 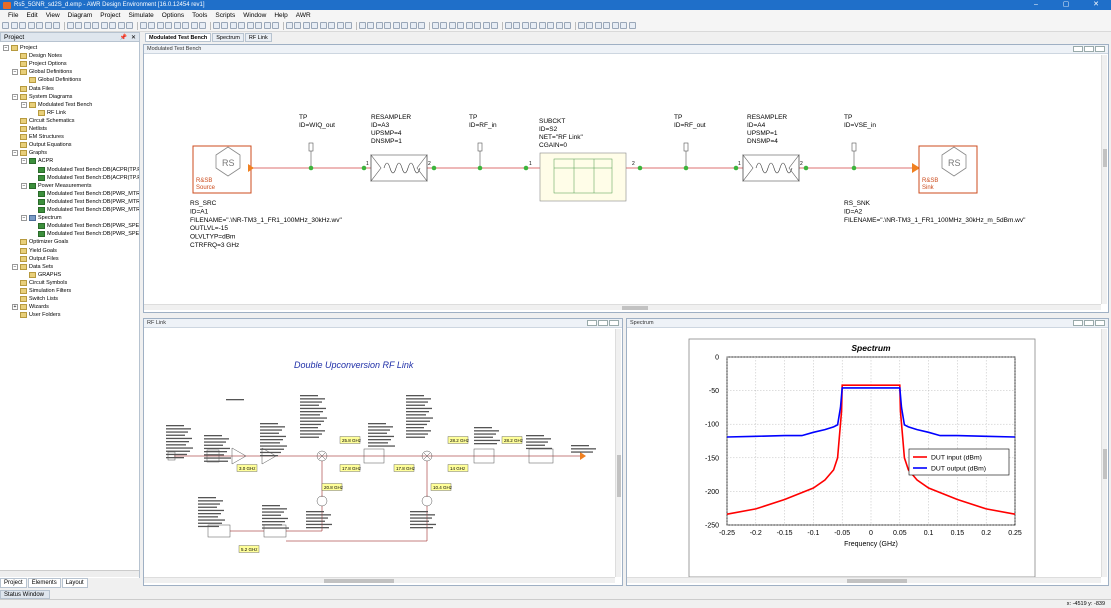 What do you see at coordinates (200, 15) in the screenshot?
I see `menu-tools: Tools` at bounding box center [200, 15].